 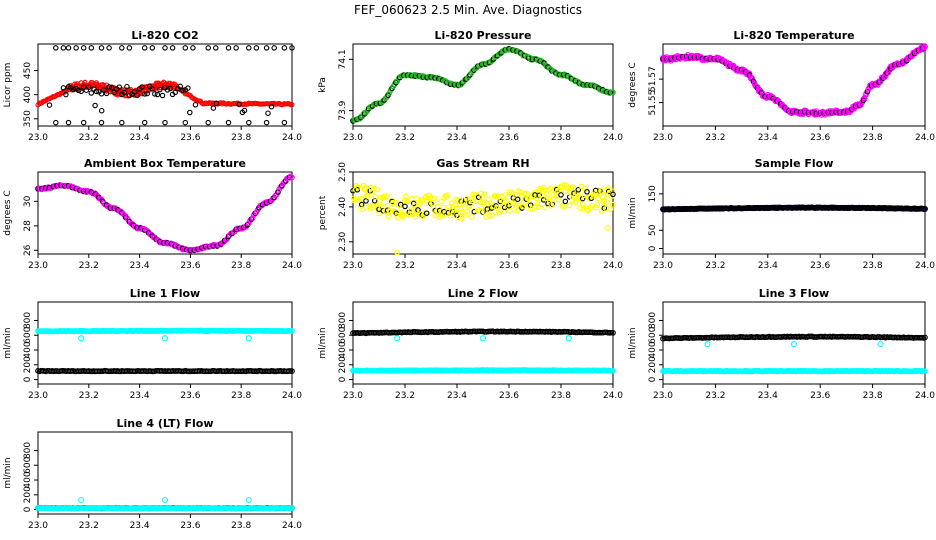 What do you see at coordinates (653, 193) in the screenshot?
I see `y-tick-label: 150` at bounding box center [653, 193].